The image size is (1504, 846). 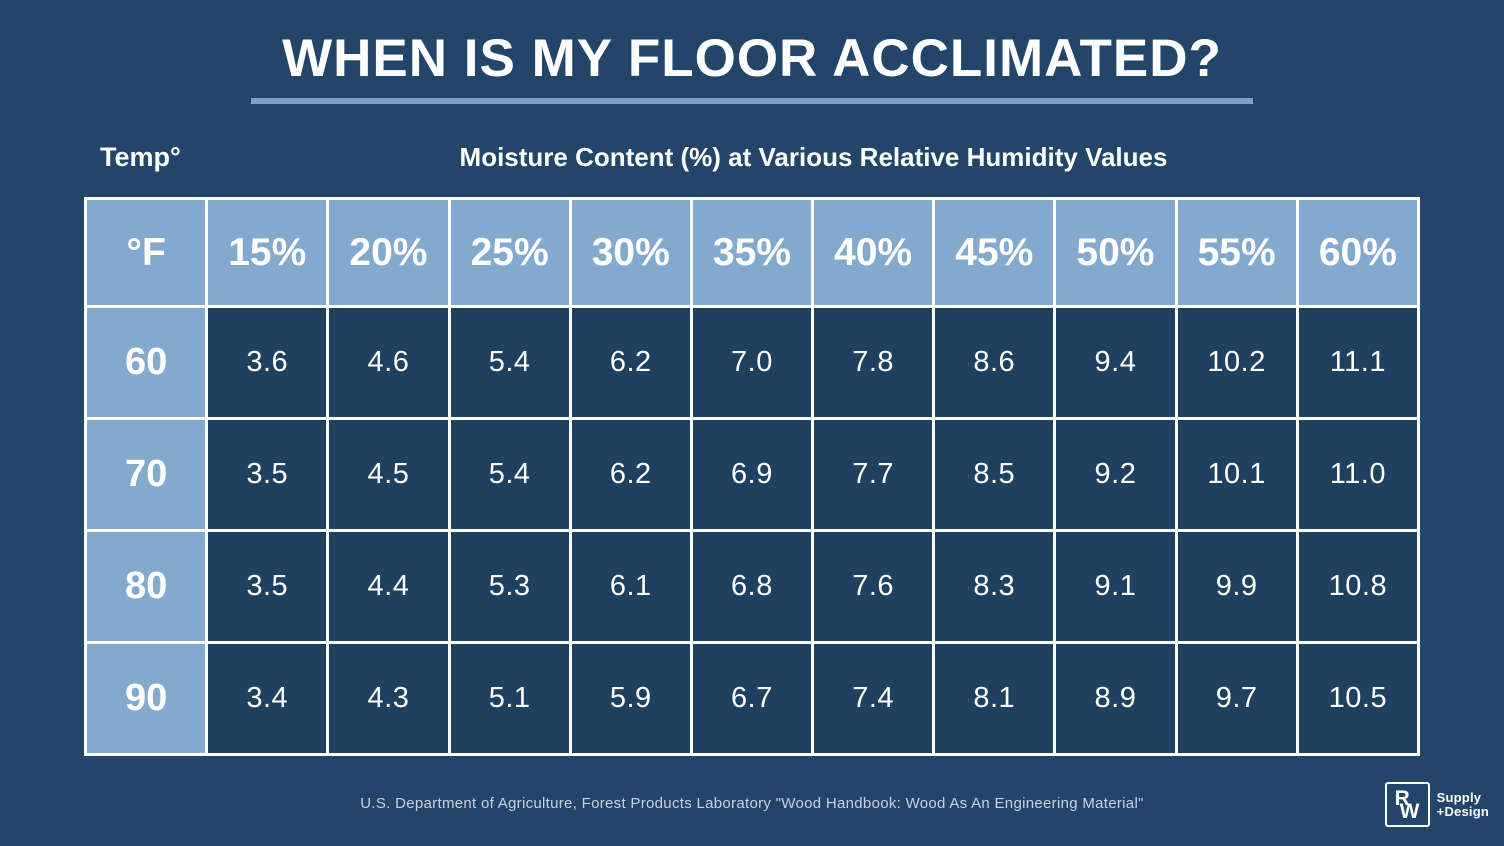 I want to click on moisture-value-cell: 10.1, so click(x=1236, y=474).